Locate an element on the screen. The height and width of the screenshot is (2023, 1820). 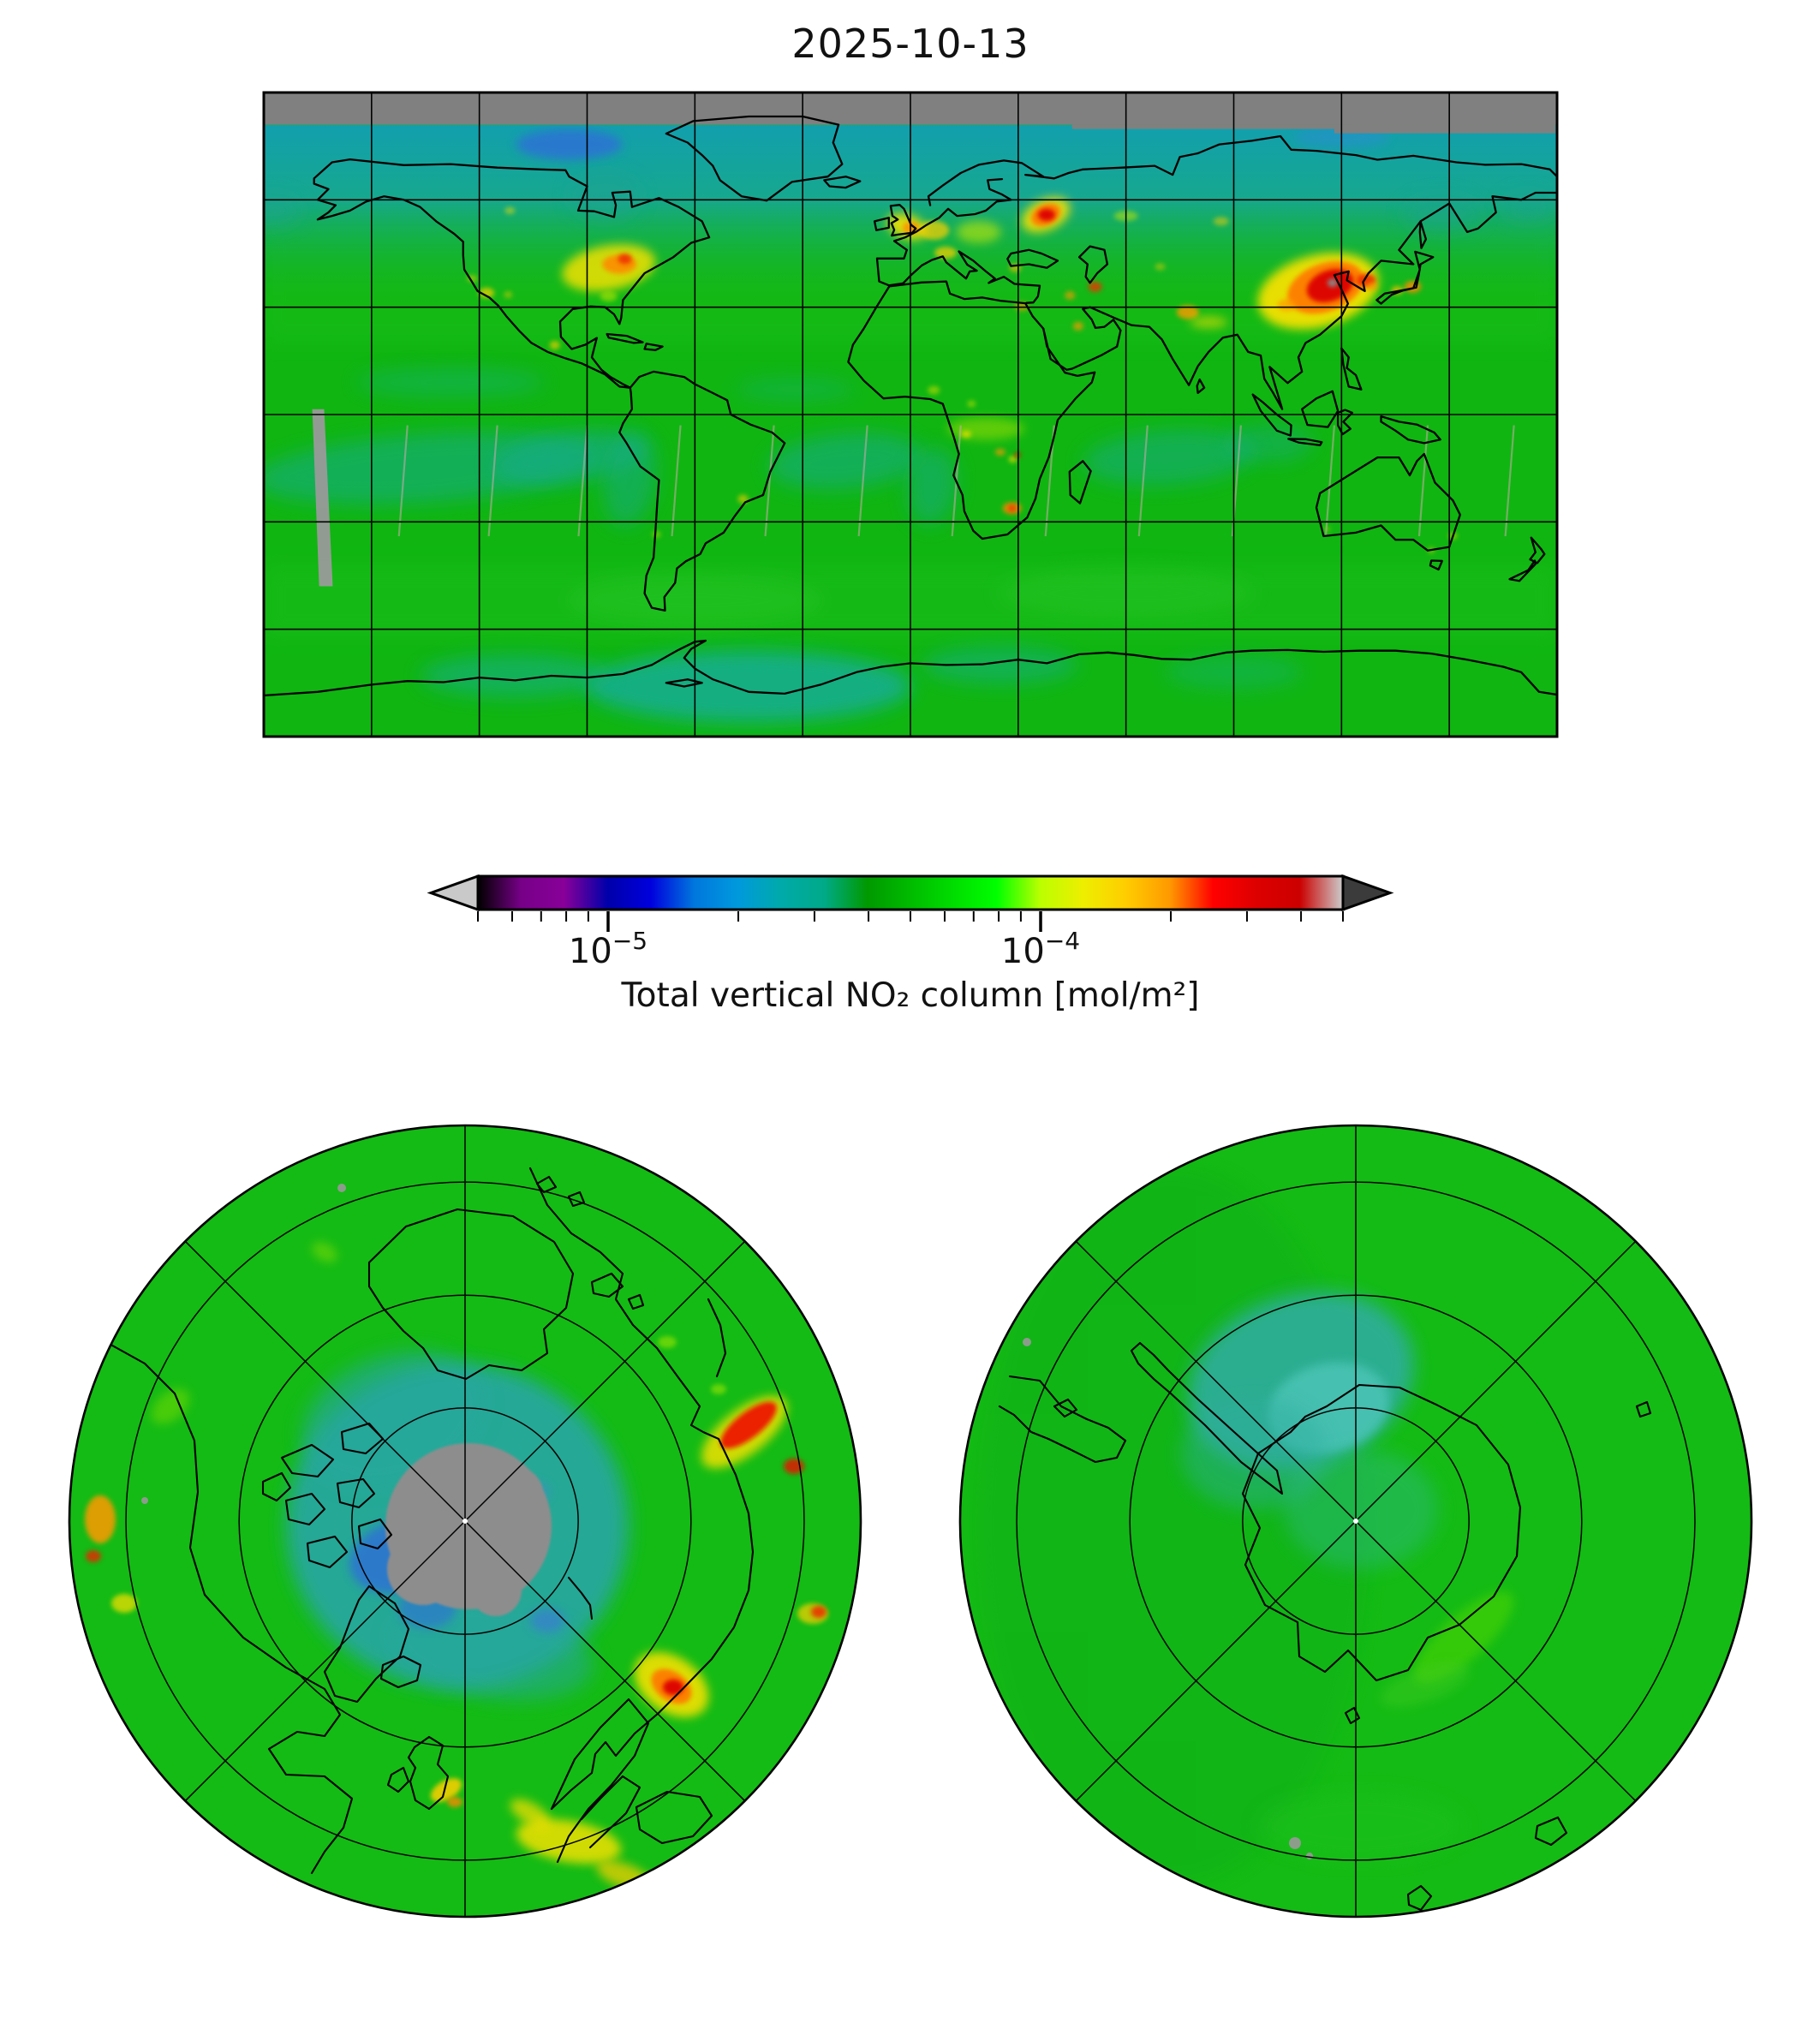
orbit-seams is located at coordinates (956, 481).